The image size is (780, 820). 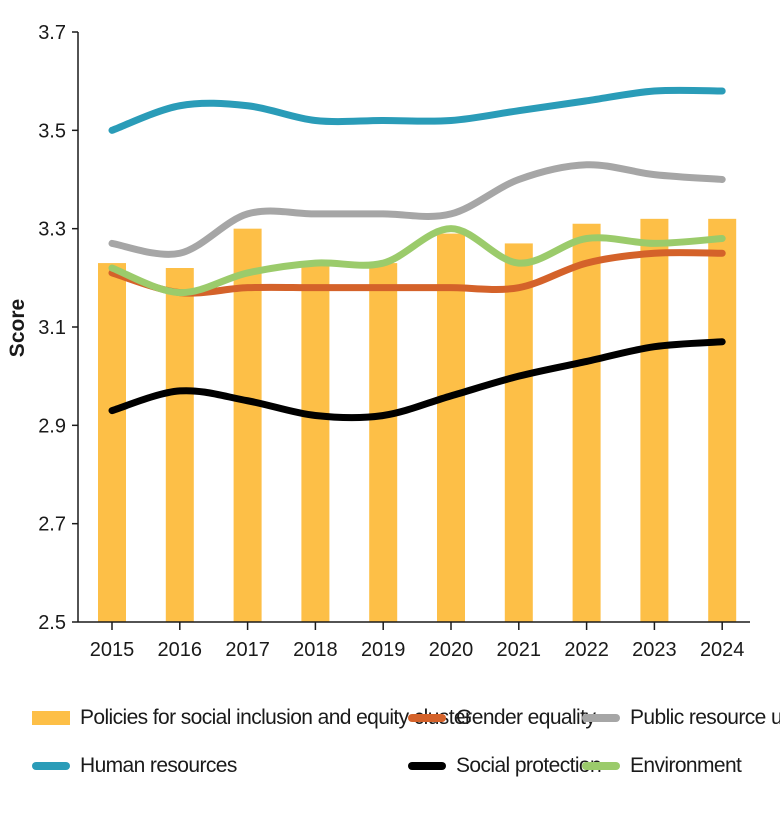 I want to click on line-social-protection, so click(x=417, y=380).